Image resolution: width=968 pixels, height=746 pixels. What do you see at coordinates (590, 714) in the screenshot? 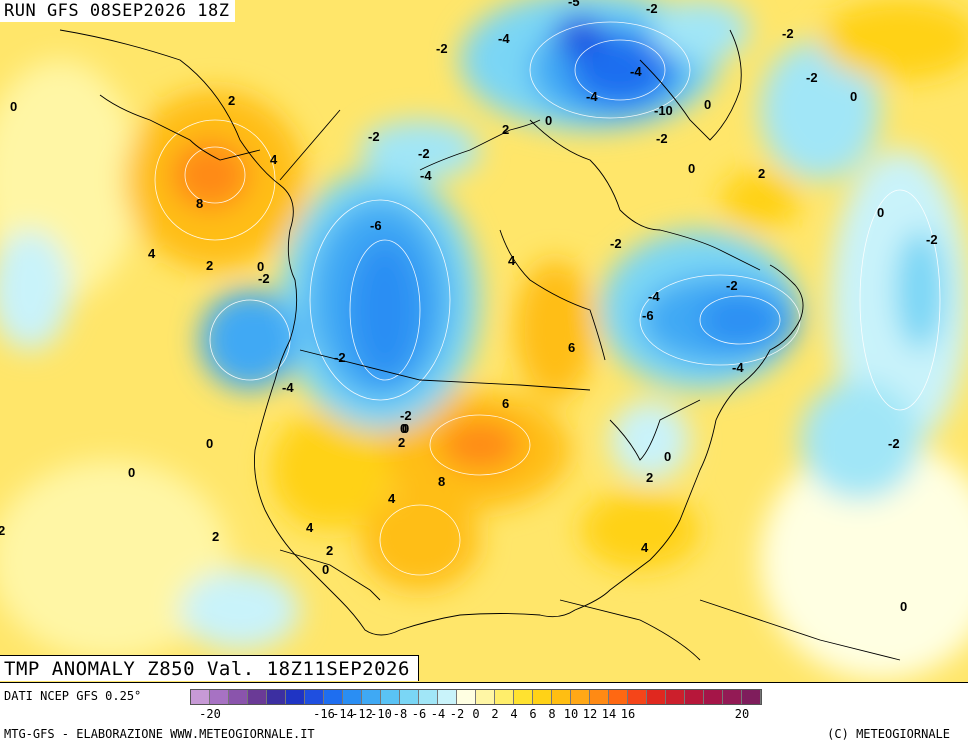
I see `legend-tick-label: 12` at bounding box center [590, 714].